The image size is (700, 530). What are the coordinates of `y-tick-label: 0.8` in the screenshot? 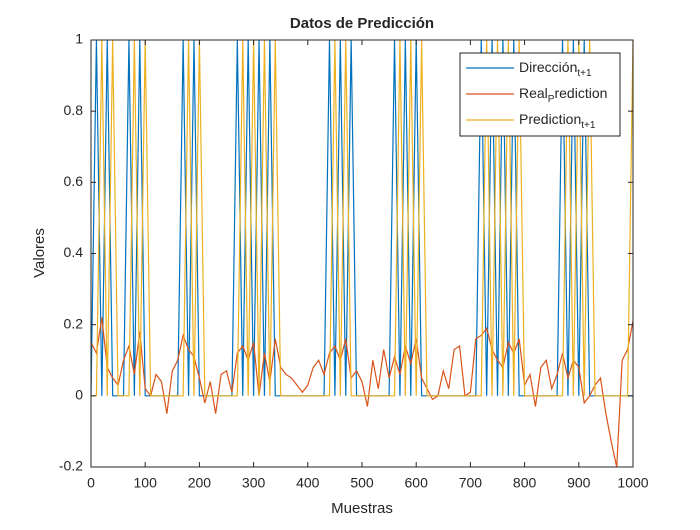 It's located at (74, 110).